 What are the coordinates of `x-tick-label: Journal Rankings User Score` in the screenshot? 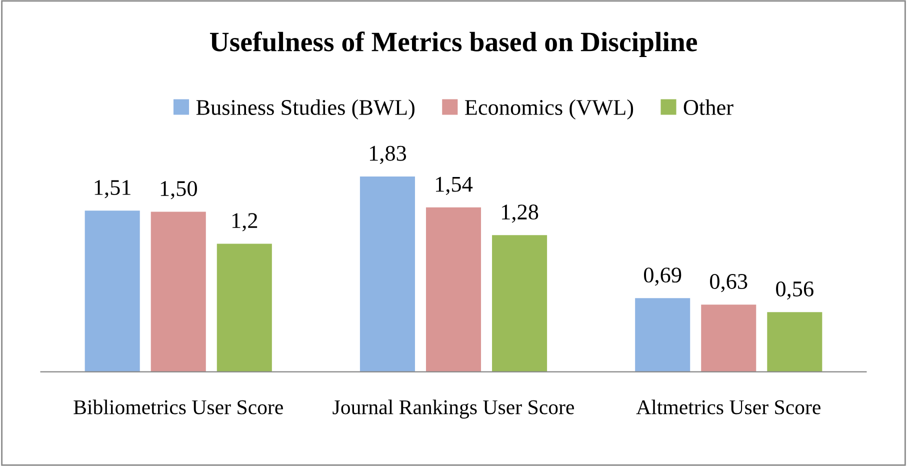 It's located at (453, 409).